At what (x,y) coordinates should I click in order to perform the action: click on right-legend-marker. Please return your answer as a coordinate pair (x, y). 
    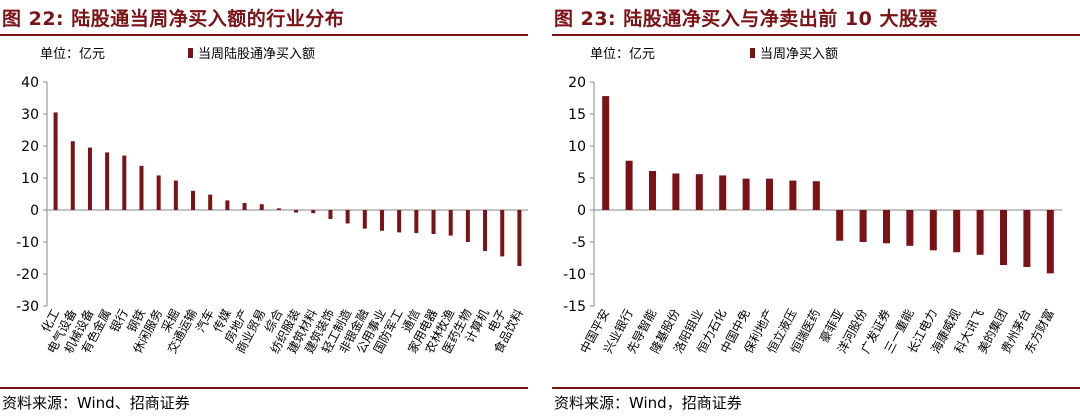
    Looking at the image, I should click on (752, 53).